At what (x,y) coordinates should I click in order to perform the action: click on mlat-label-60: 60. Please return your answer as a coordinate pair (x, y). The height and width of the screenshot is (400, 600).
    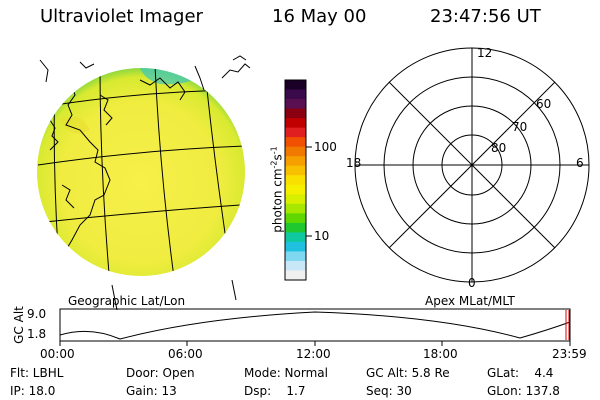
    Looking at the image, I should click on (544, 104).